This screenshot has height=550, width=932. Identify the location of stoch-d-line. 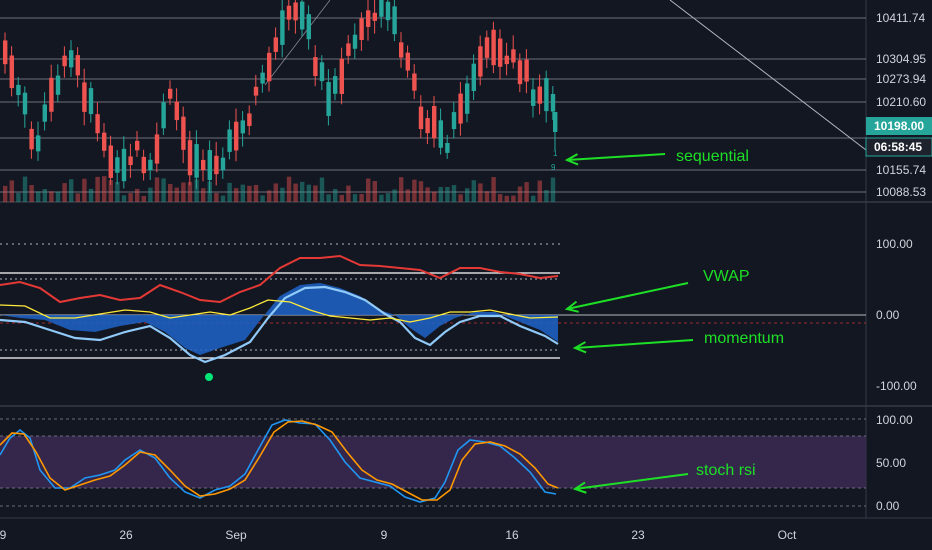
(279, 460).